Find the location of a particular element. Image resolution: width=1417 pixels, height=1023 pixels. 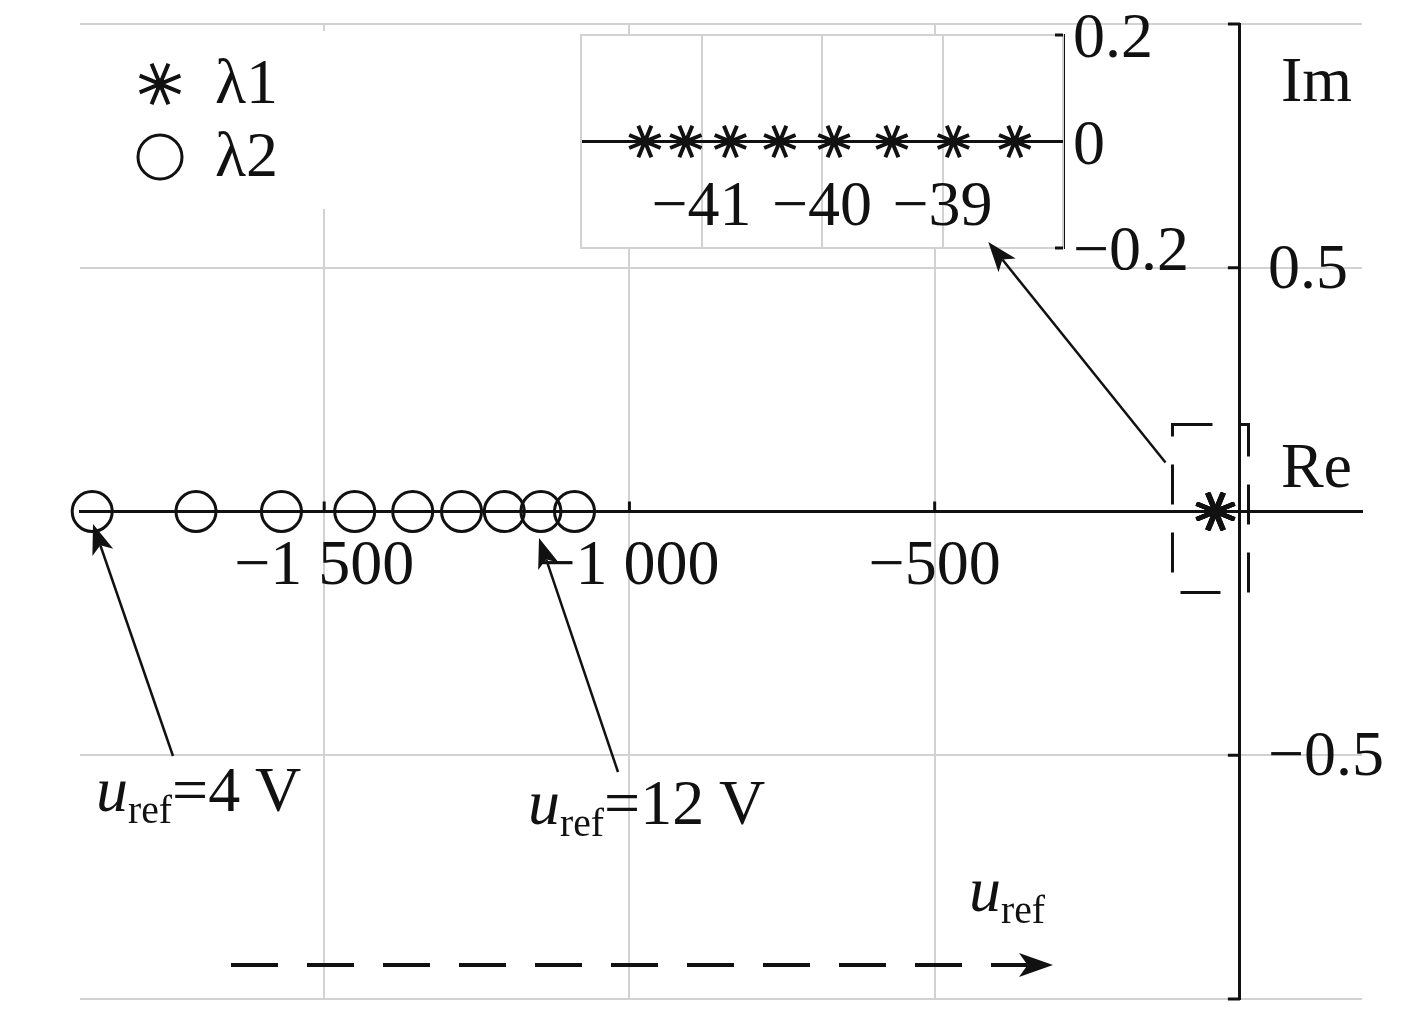

y-tick-label: 0.5 is located at coordinates (1307, 266).